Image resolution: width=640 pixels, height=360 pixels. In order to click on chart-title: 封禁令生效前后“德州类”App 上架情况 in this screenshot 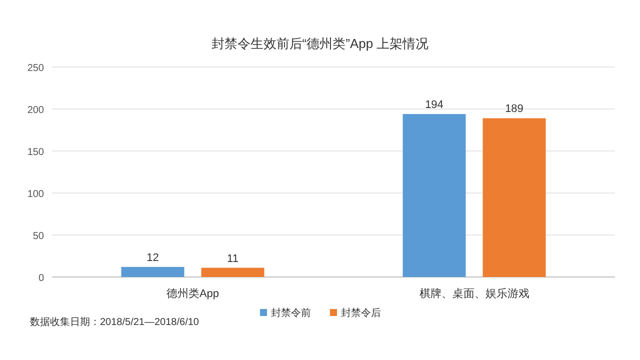, I will do `click(320, 43)`.